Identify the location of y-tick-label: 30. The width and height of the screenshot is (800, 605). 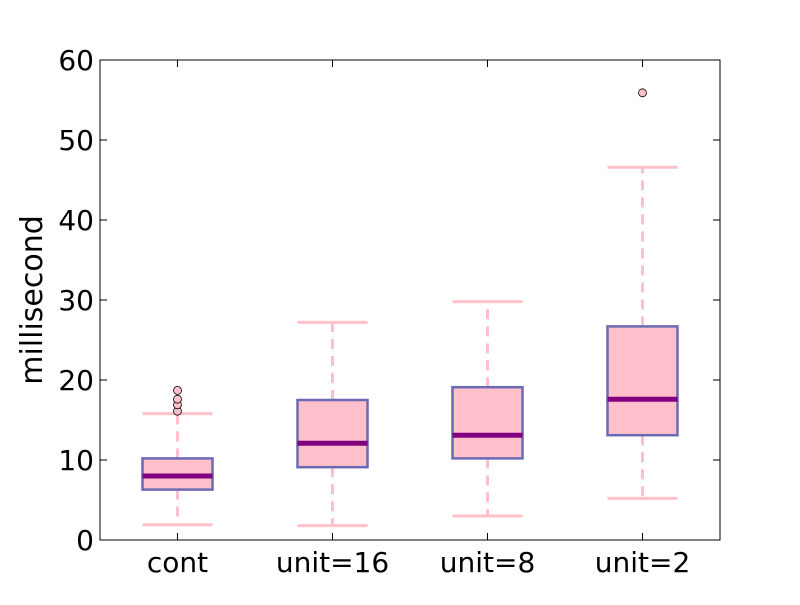
(76, 300).